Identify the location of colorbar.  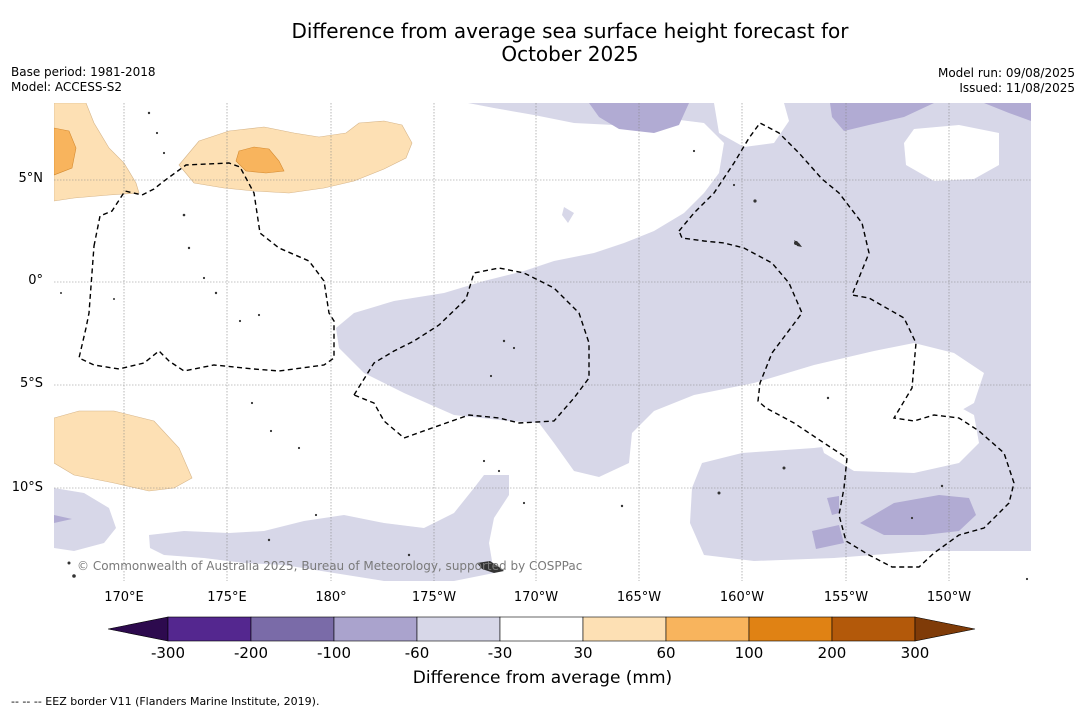
(542, 629).